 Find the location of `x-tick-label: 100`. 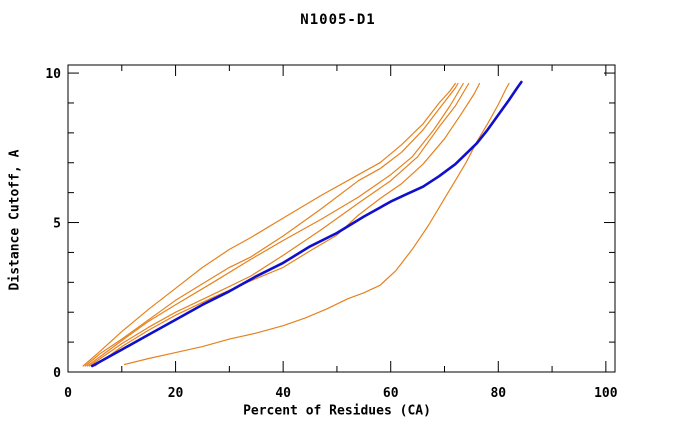

x-tick-label: 100 is located at coordinates (606, 393).